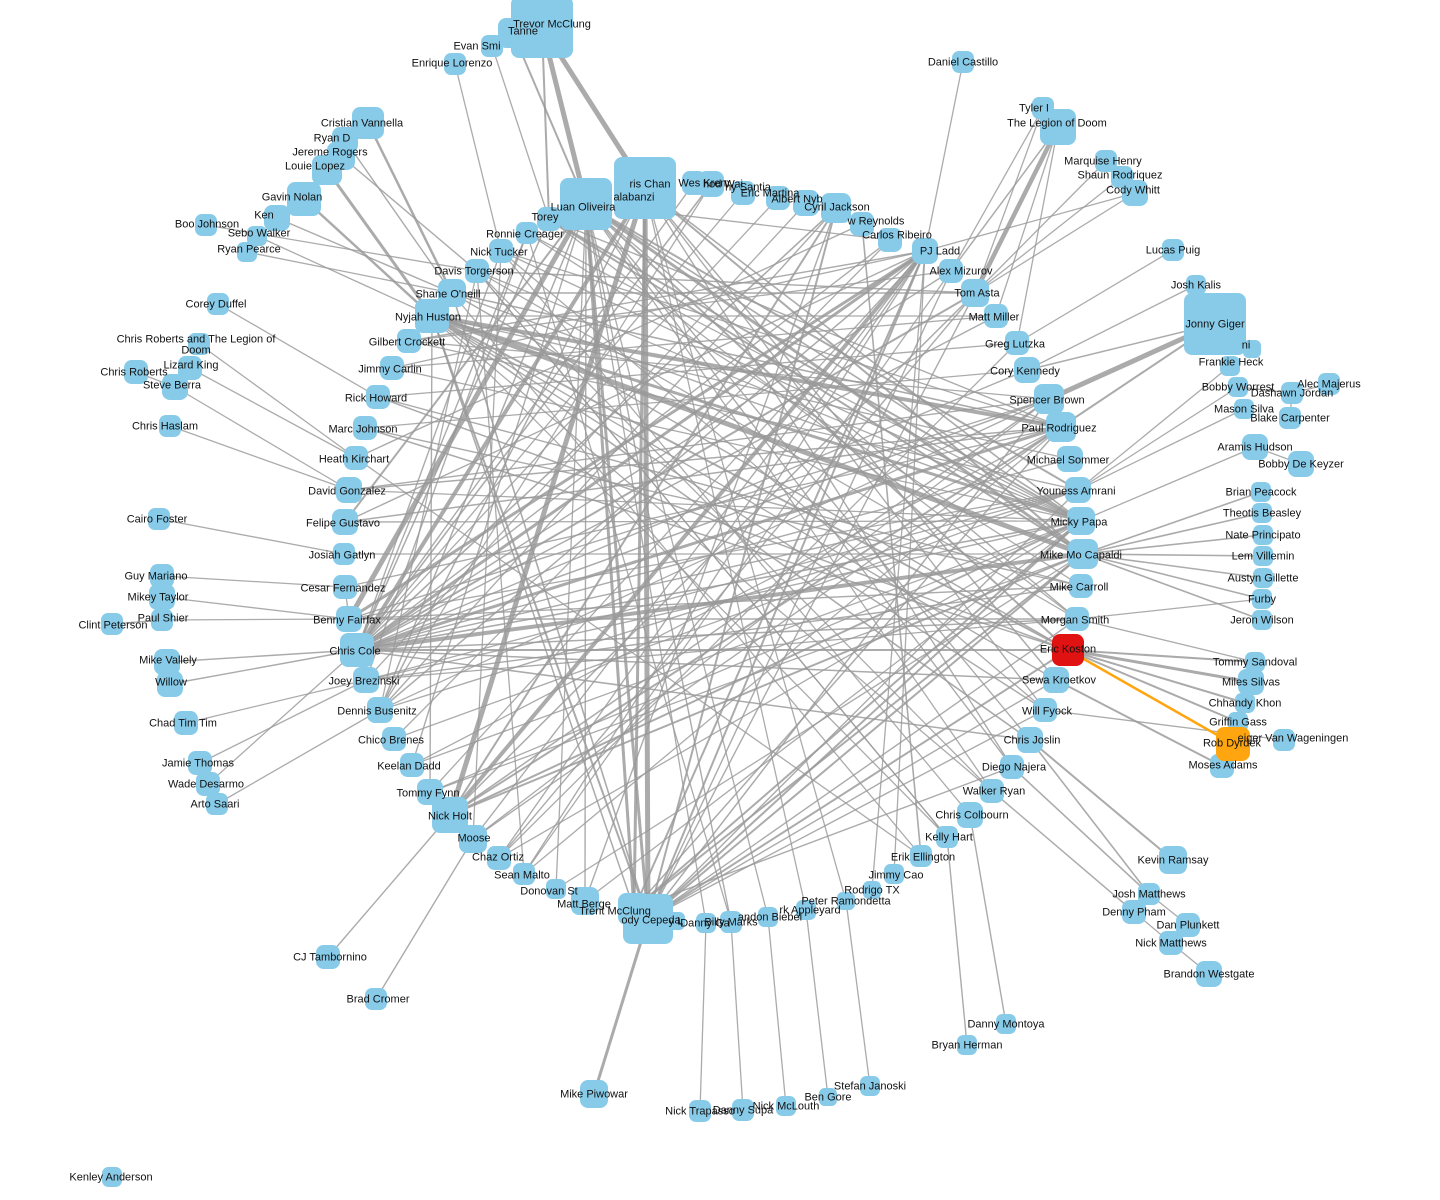 The height and width of the screenshot is (1200, 1440). Describe the element at coordinates (921, 856) in the screenshot. I see `node-erik-ellington` at that location.